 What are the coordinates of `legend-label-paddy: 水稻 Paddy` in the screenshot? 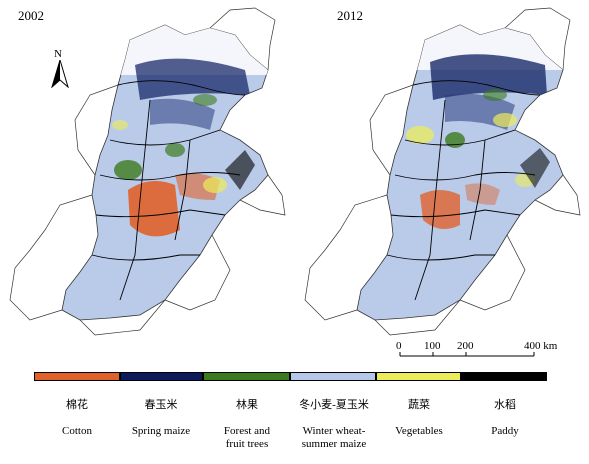 It's located at (505, 418).